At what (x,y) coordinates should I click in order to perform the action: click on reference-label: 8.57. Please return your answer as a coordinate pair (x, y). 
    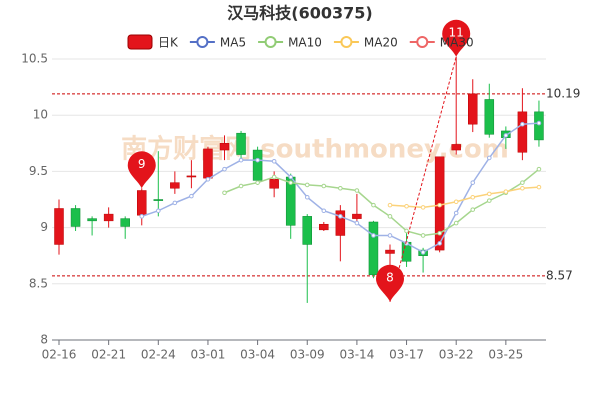
    Looking at the image, I should click on (559, 275).